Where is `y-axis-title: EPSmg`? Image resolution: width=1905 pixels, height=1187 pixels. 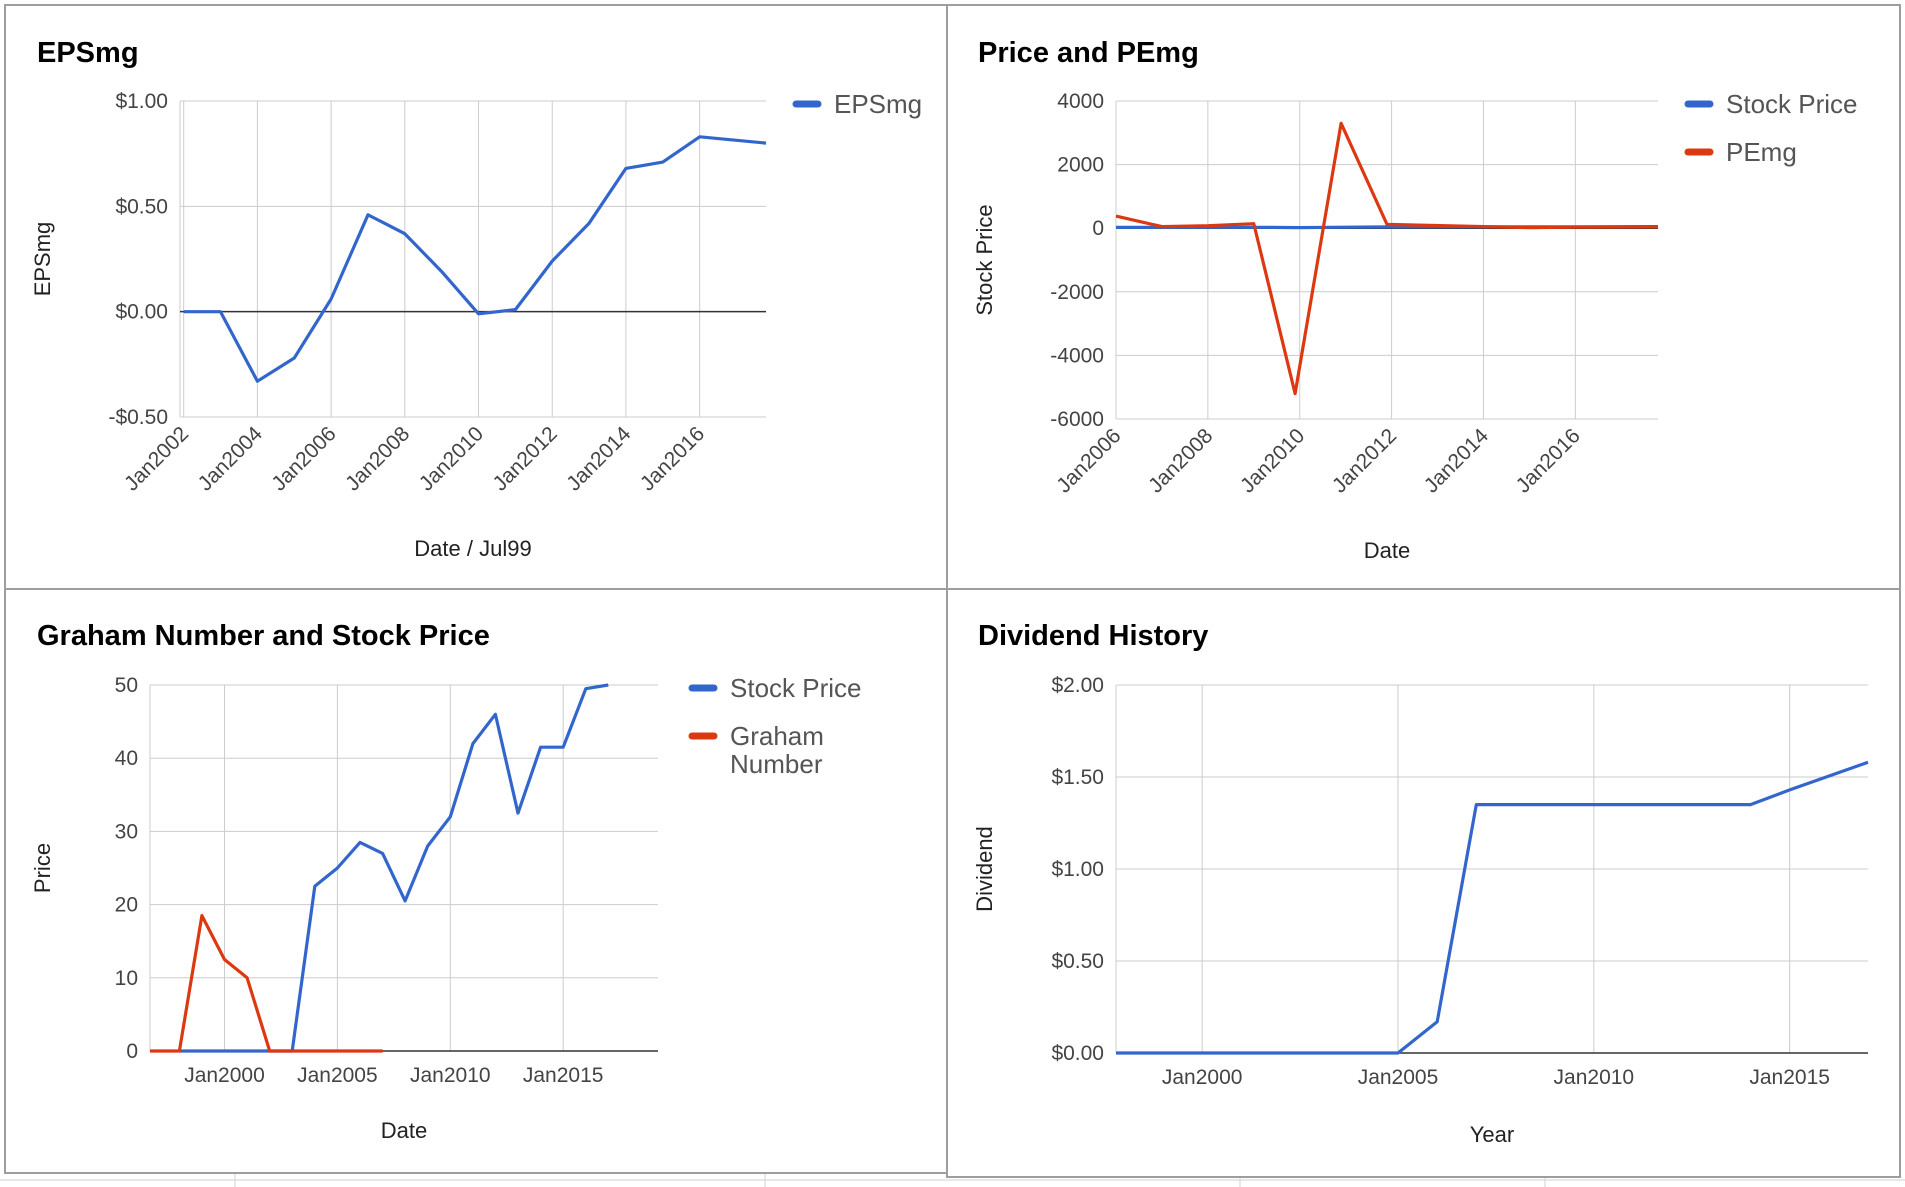
y-axis-title: EPSmg is located at coordinates (42, 259).